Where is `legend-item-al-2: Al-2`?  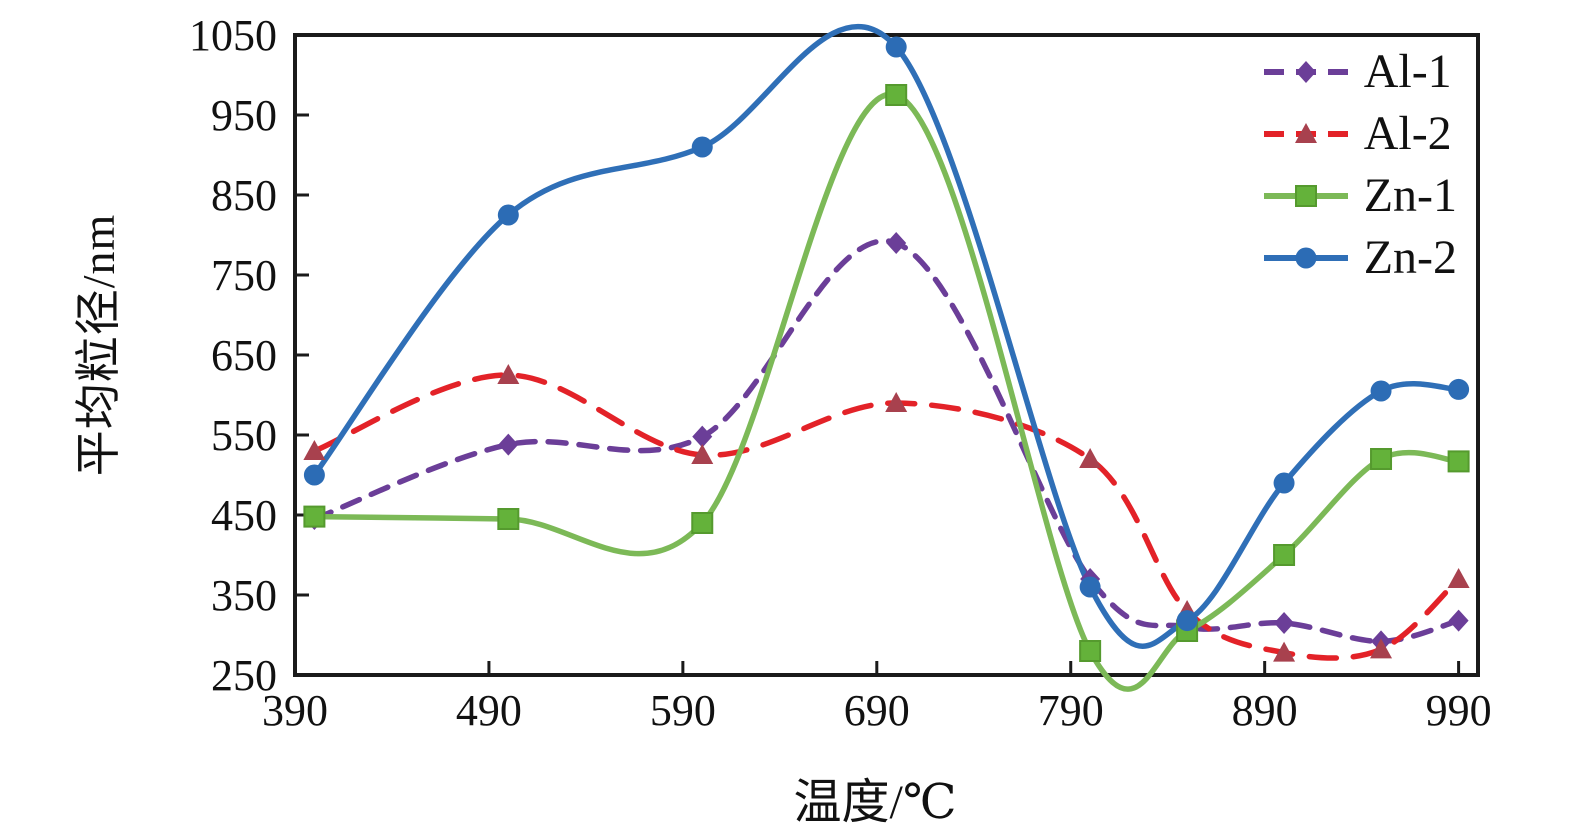 legend-item-al-2: Al-2 is located at coordinates (1359, 134).